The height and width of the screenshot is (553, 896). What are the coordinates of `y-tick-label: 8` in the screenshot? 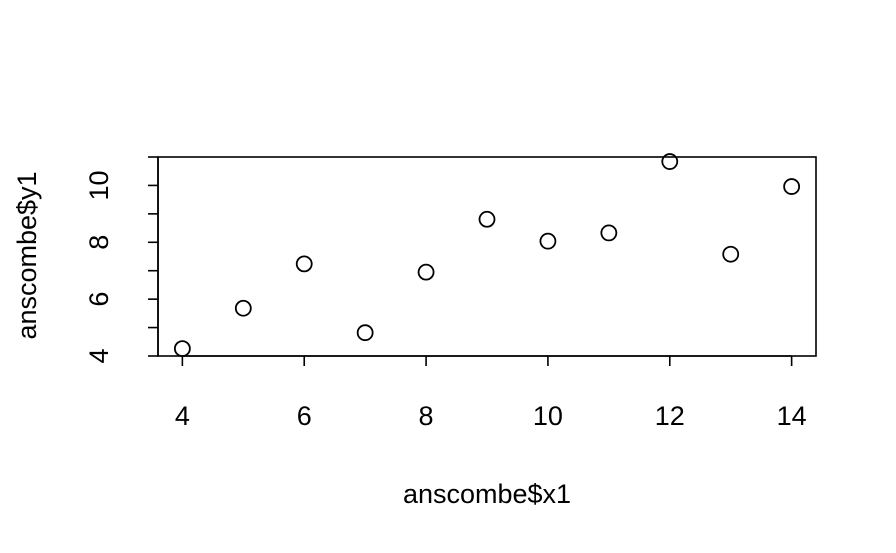 It's located at (99, 242).